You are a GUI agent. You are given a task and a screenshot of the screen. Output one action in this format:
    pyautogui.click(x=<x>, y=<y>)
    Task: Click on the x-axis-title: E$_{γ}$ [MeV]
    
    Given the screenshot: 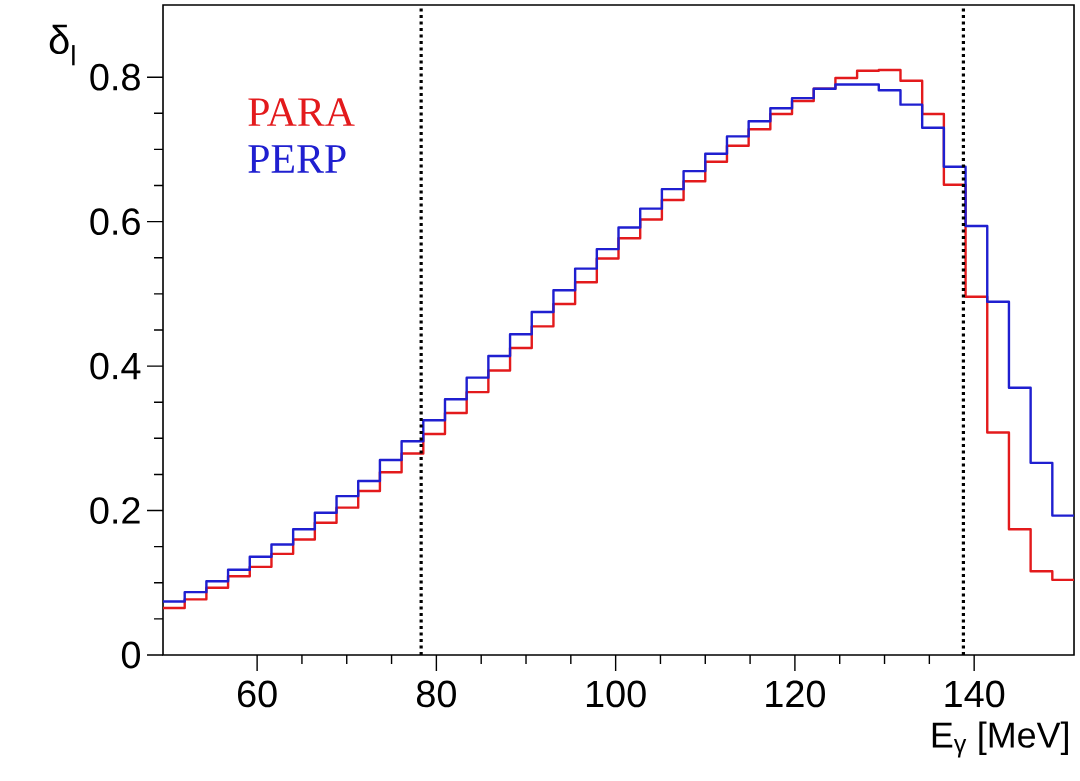 What is the action you would take?
    pyautogui.click(x=1000, y=739)
    